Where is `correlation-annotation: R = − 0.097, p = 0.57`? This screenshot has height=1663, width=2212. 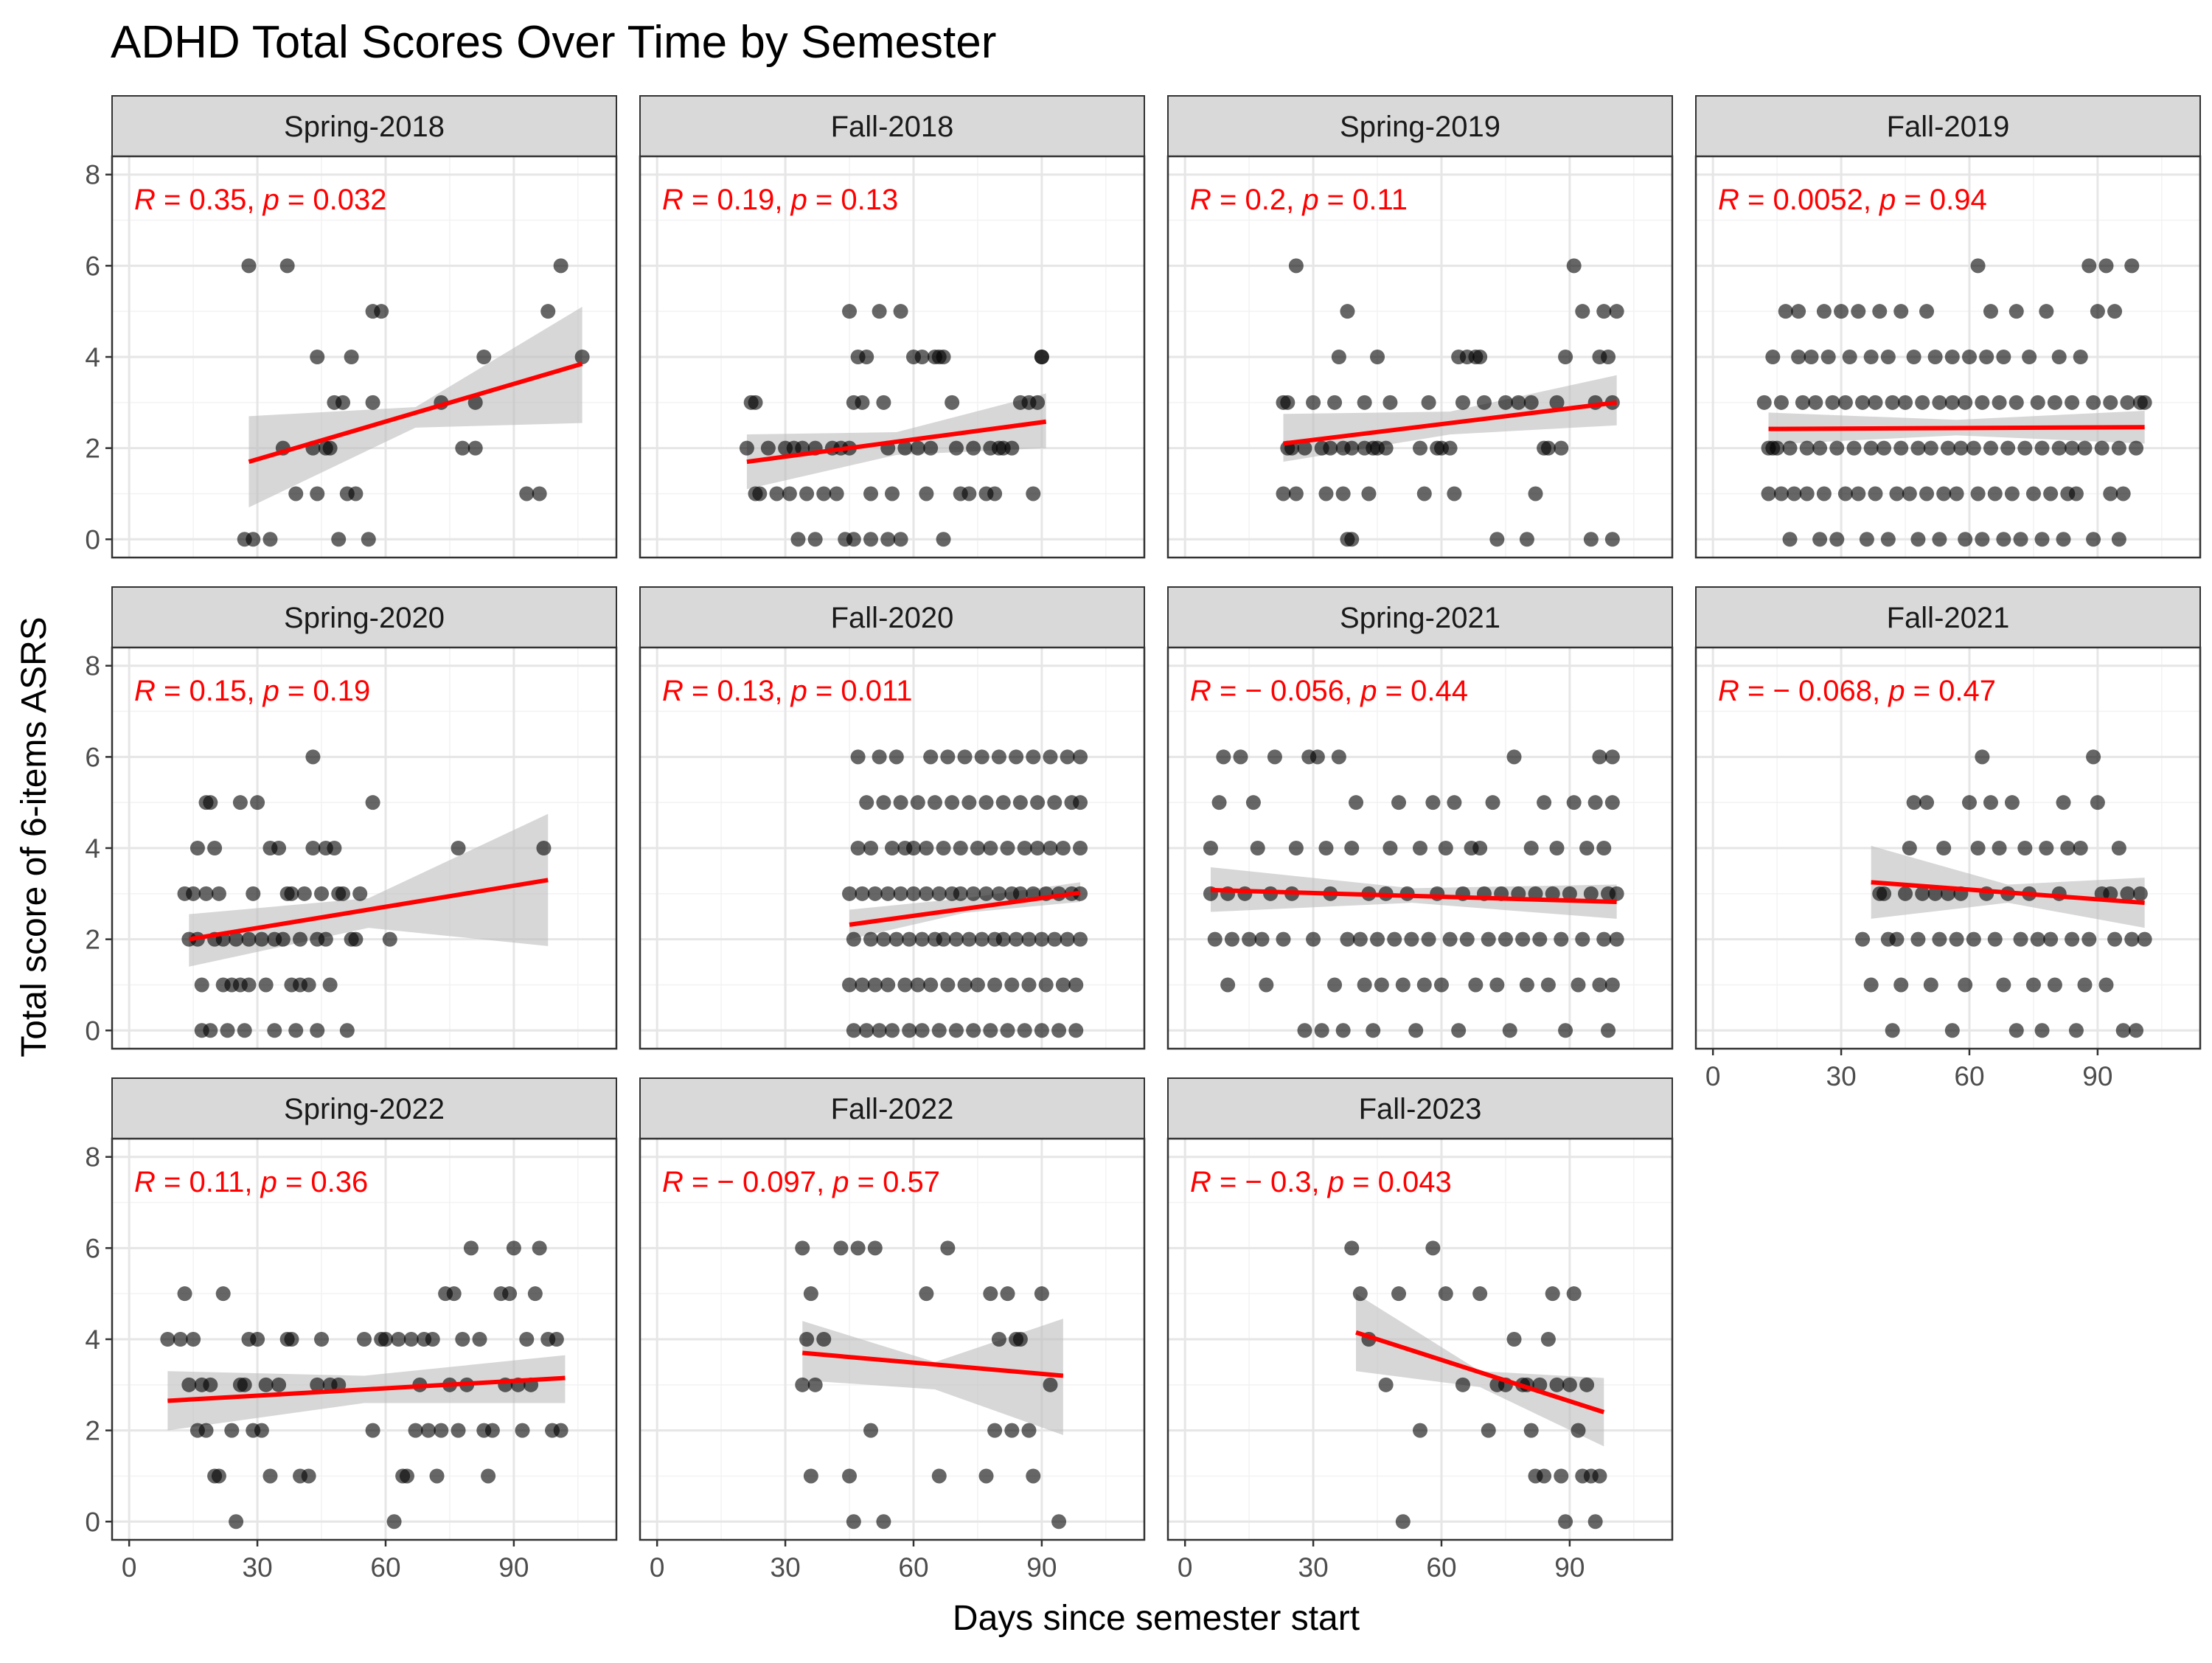
correlation-annotation: R = − 0.097, p = 0.57 is located at coordinates (801, 1182).